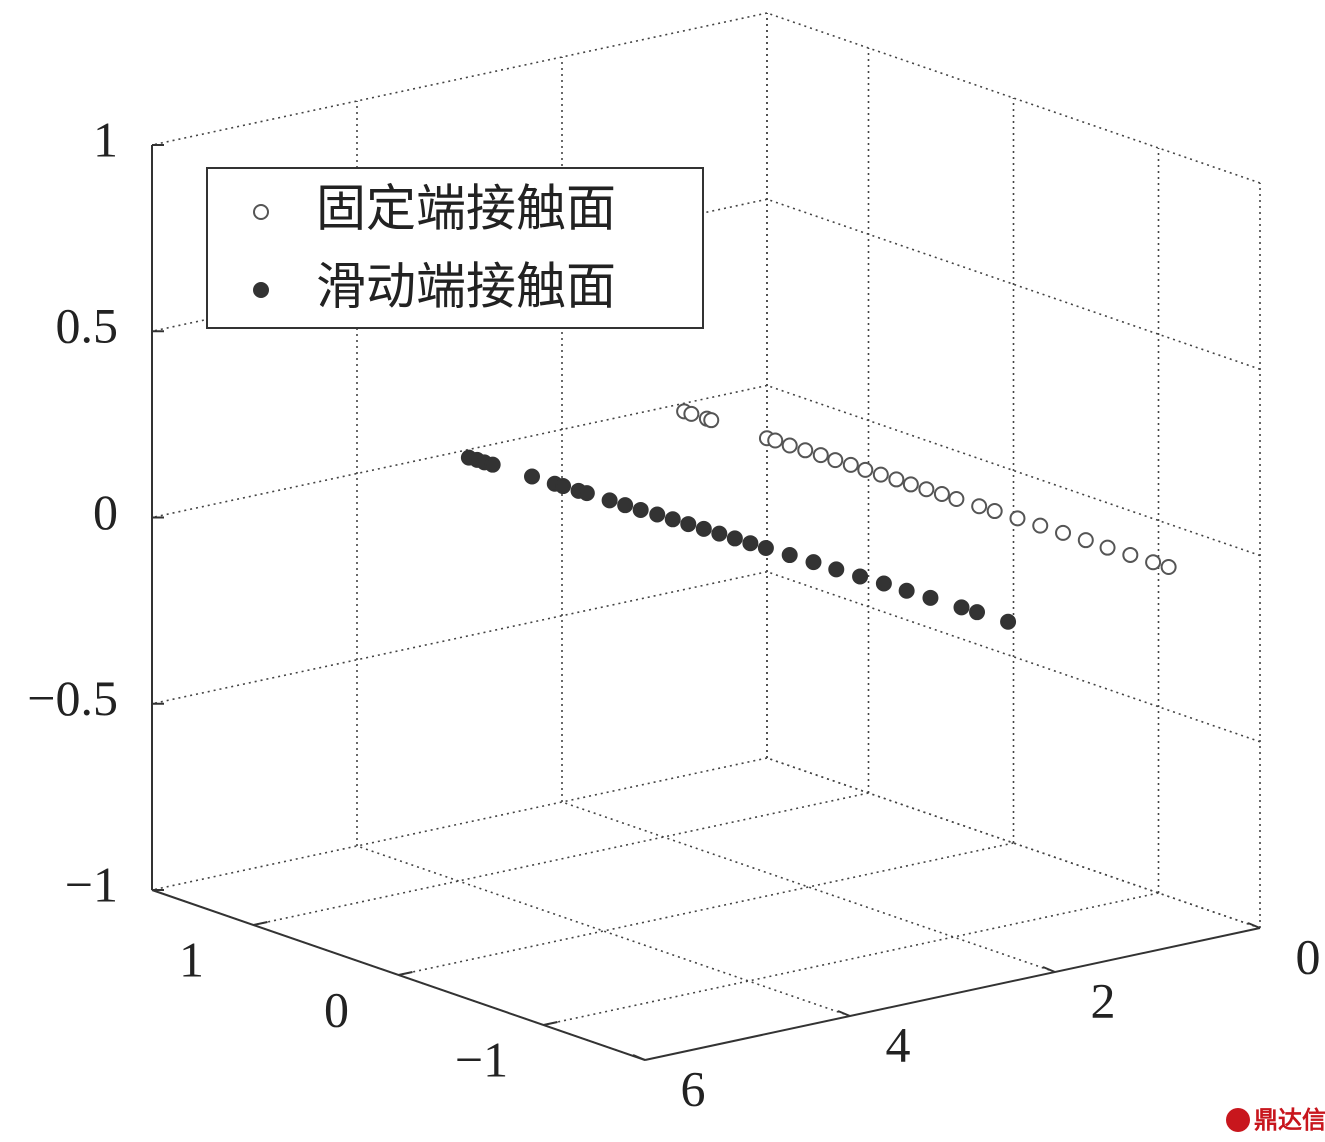  What do you see at coordinates (87, 326) in the screenshot?
I see `z-tick-label: 0.5` at bounding box center [87, 326].